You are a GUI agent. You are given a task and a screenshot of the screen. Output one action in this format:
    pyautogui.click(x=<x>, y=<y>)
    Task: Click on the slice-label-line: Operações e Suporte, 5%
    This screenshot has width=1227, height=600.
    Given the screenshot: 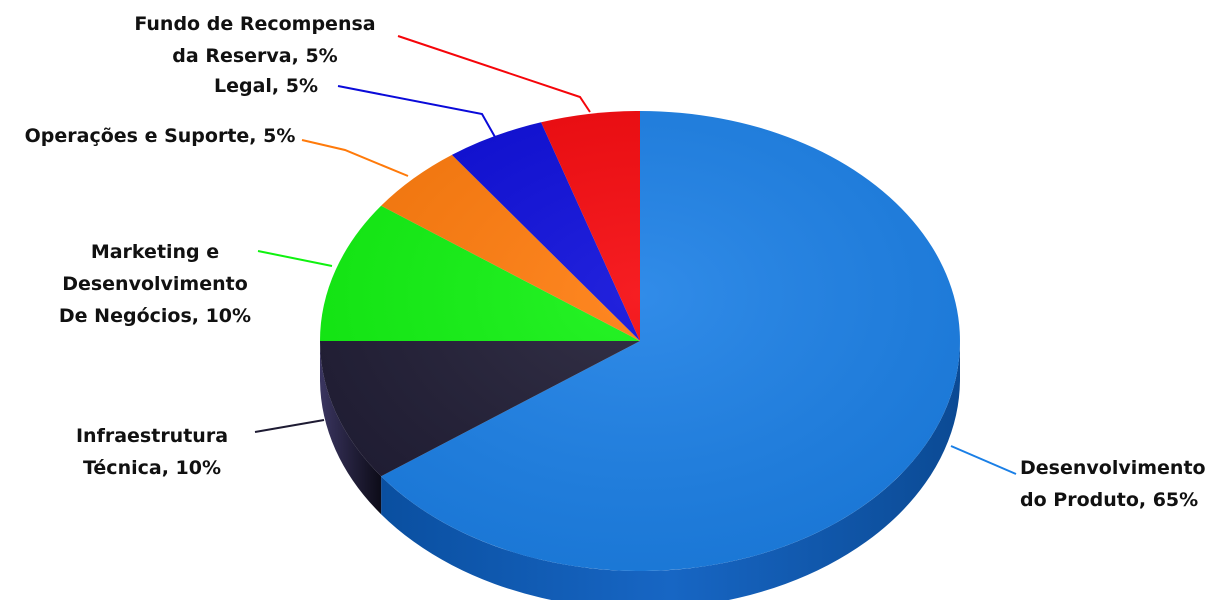 What is the action you would take?
    pyautogui.click(x=160, y=136)
    